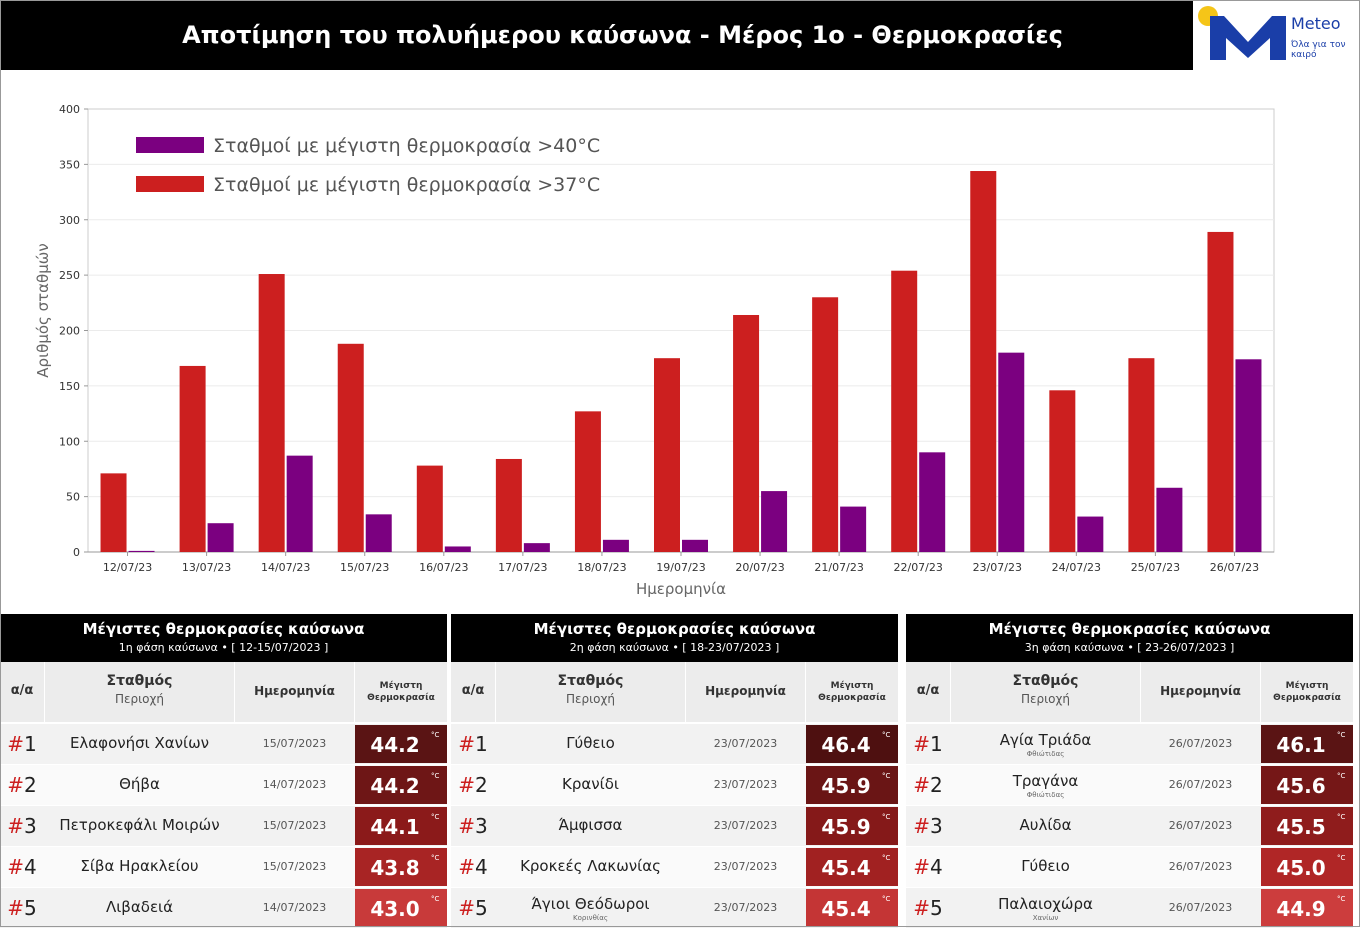  Describe the element at coordinates (852, 826) in the screenshot. I see `temperature-cell: 45.9 °C` at that location.